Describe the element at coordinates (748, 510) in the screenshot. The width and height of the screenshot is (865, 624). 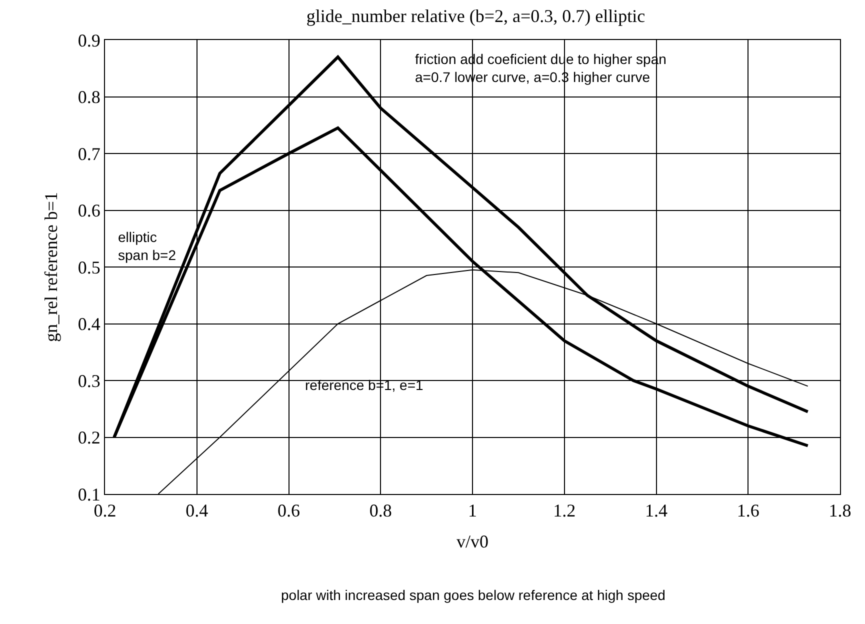
I see `x-tick-label: 1.6` at that location.